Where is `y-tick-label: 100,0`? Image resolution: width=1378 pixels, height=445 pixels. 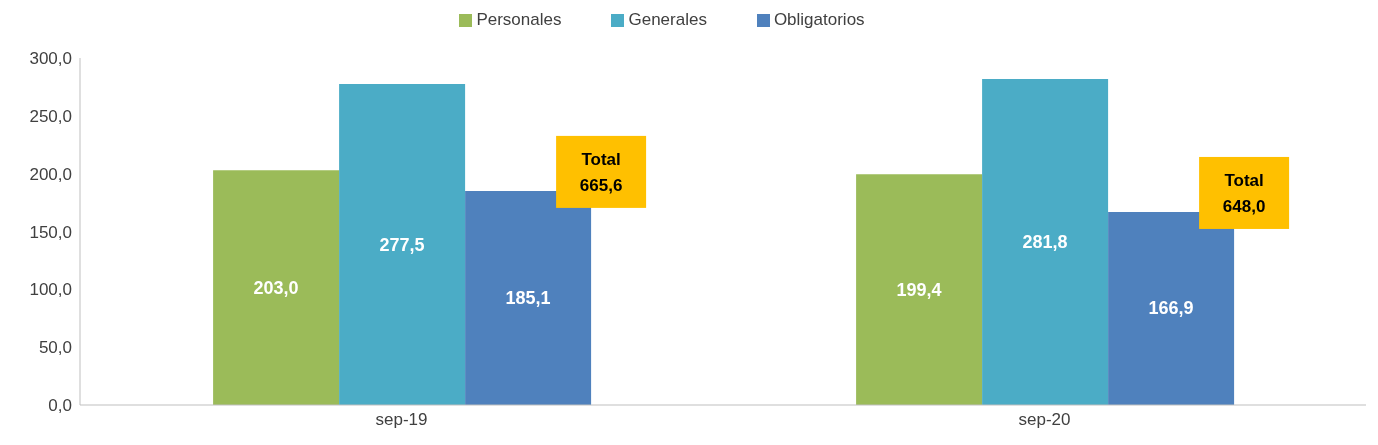
y-tick-label: 100,0 is located at coordinates (50, 290).